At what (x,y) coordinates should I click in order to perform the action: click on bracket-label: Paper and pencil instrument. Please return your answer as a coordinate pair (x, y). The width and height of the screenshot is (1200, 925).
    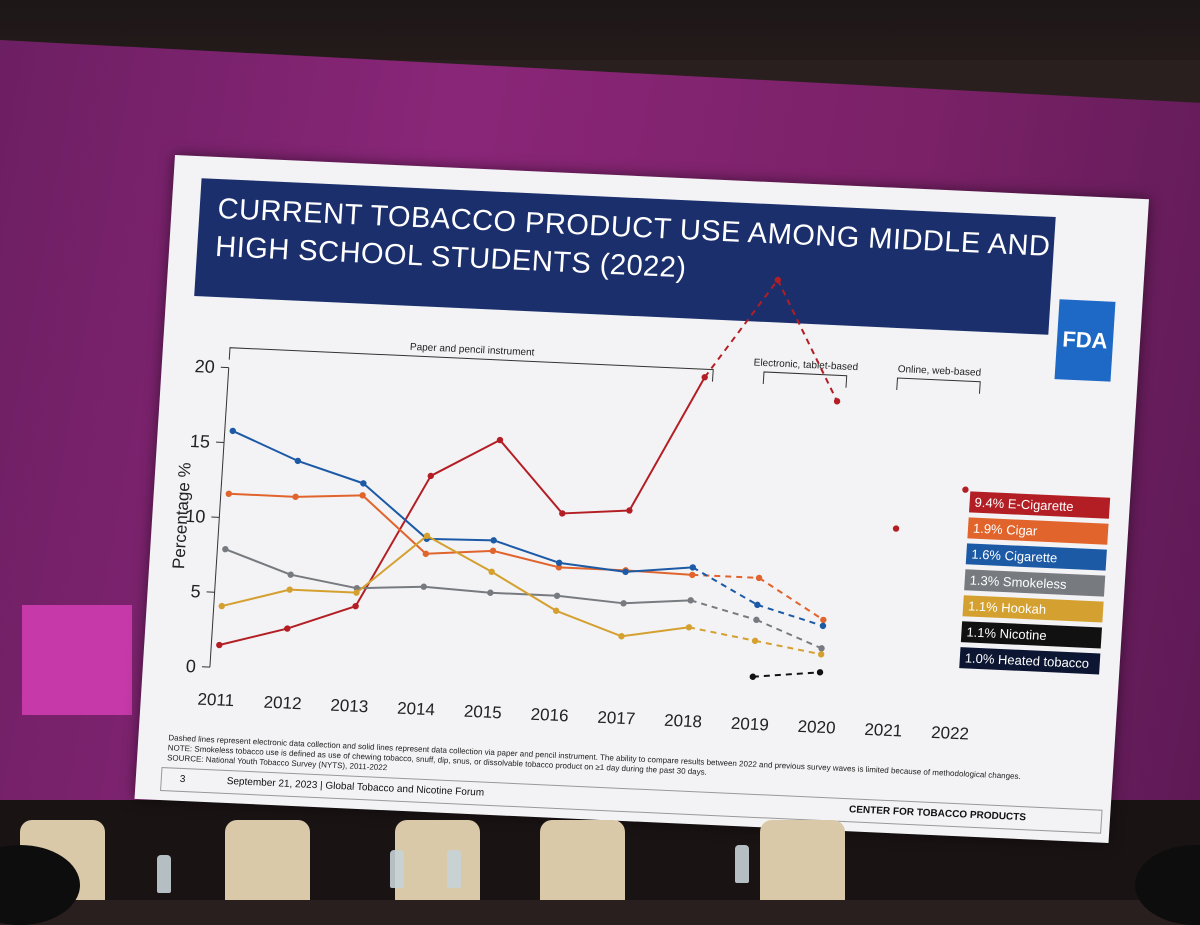
    Looking at the image, I should click on (472, 350).